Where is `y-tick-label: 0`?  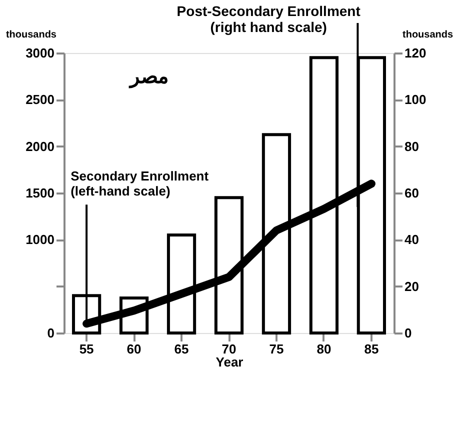
y-tick-label: 0 is located at coordinates (50, 333).